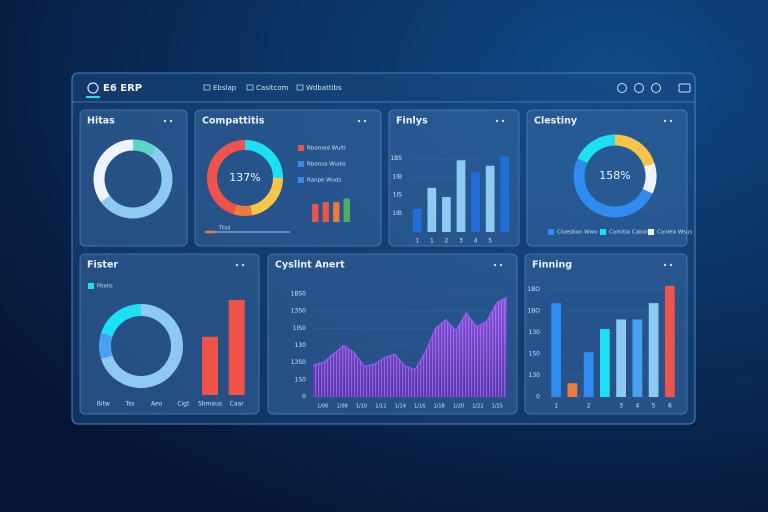  Describe the element at coordinates (272, 88) in the screenshot. I see `nav-item: Casitcom` at that location.